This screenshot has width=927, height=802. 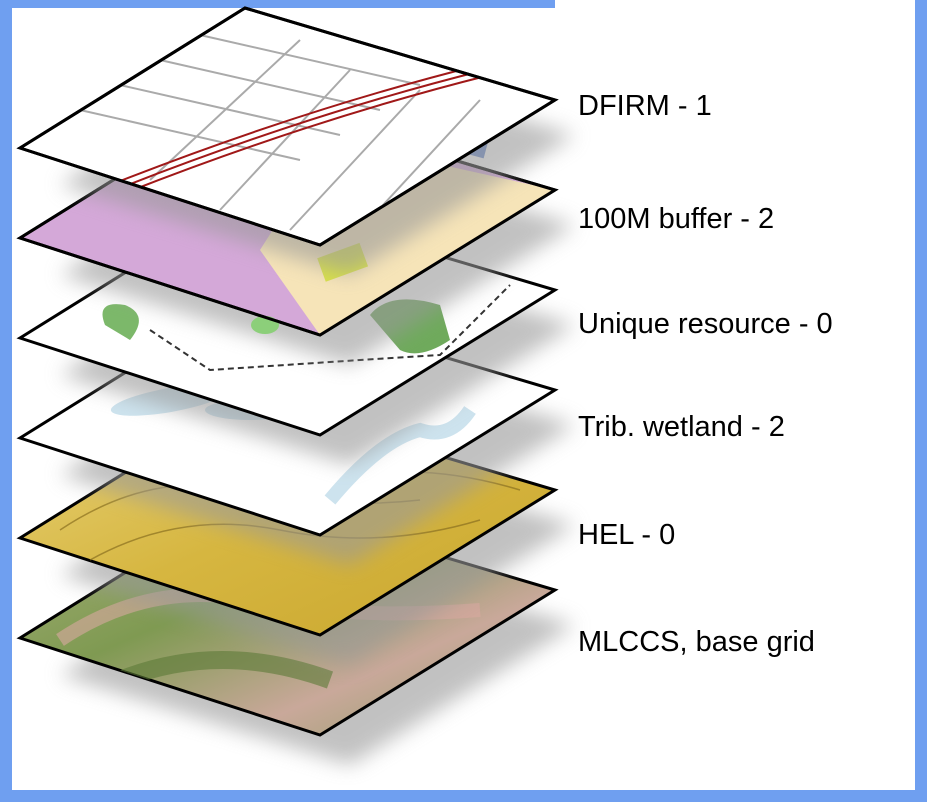 What do you see at coordinates (696, 642) in the screenshot?
I see `layer-label: MLCCS, base grid` at bounding box center [696, 642].